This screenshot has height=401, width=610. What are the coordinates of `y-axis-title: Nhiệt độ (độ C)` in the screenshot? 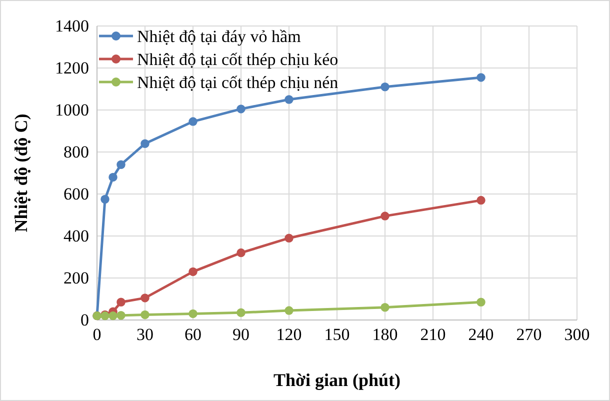 It's located at (21, 173).